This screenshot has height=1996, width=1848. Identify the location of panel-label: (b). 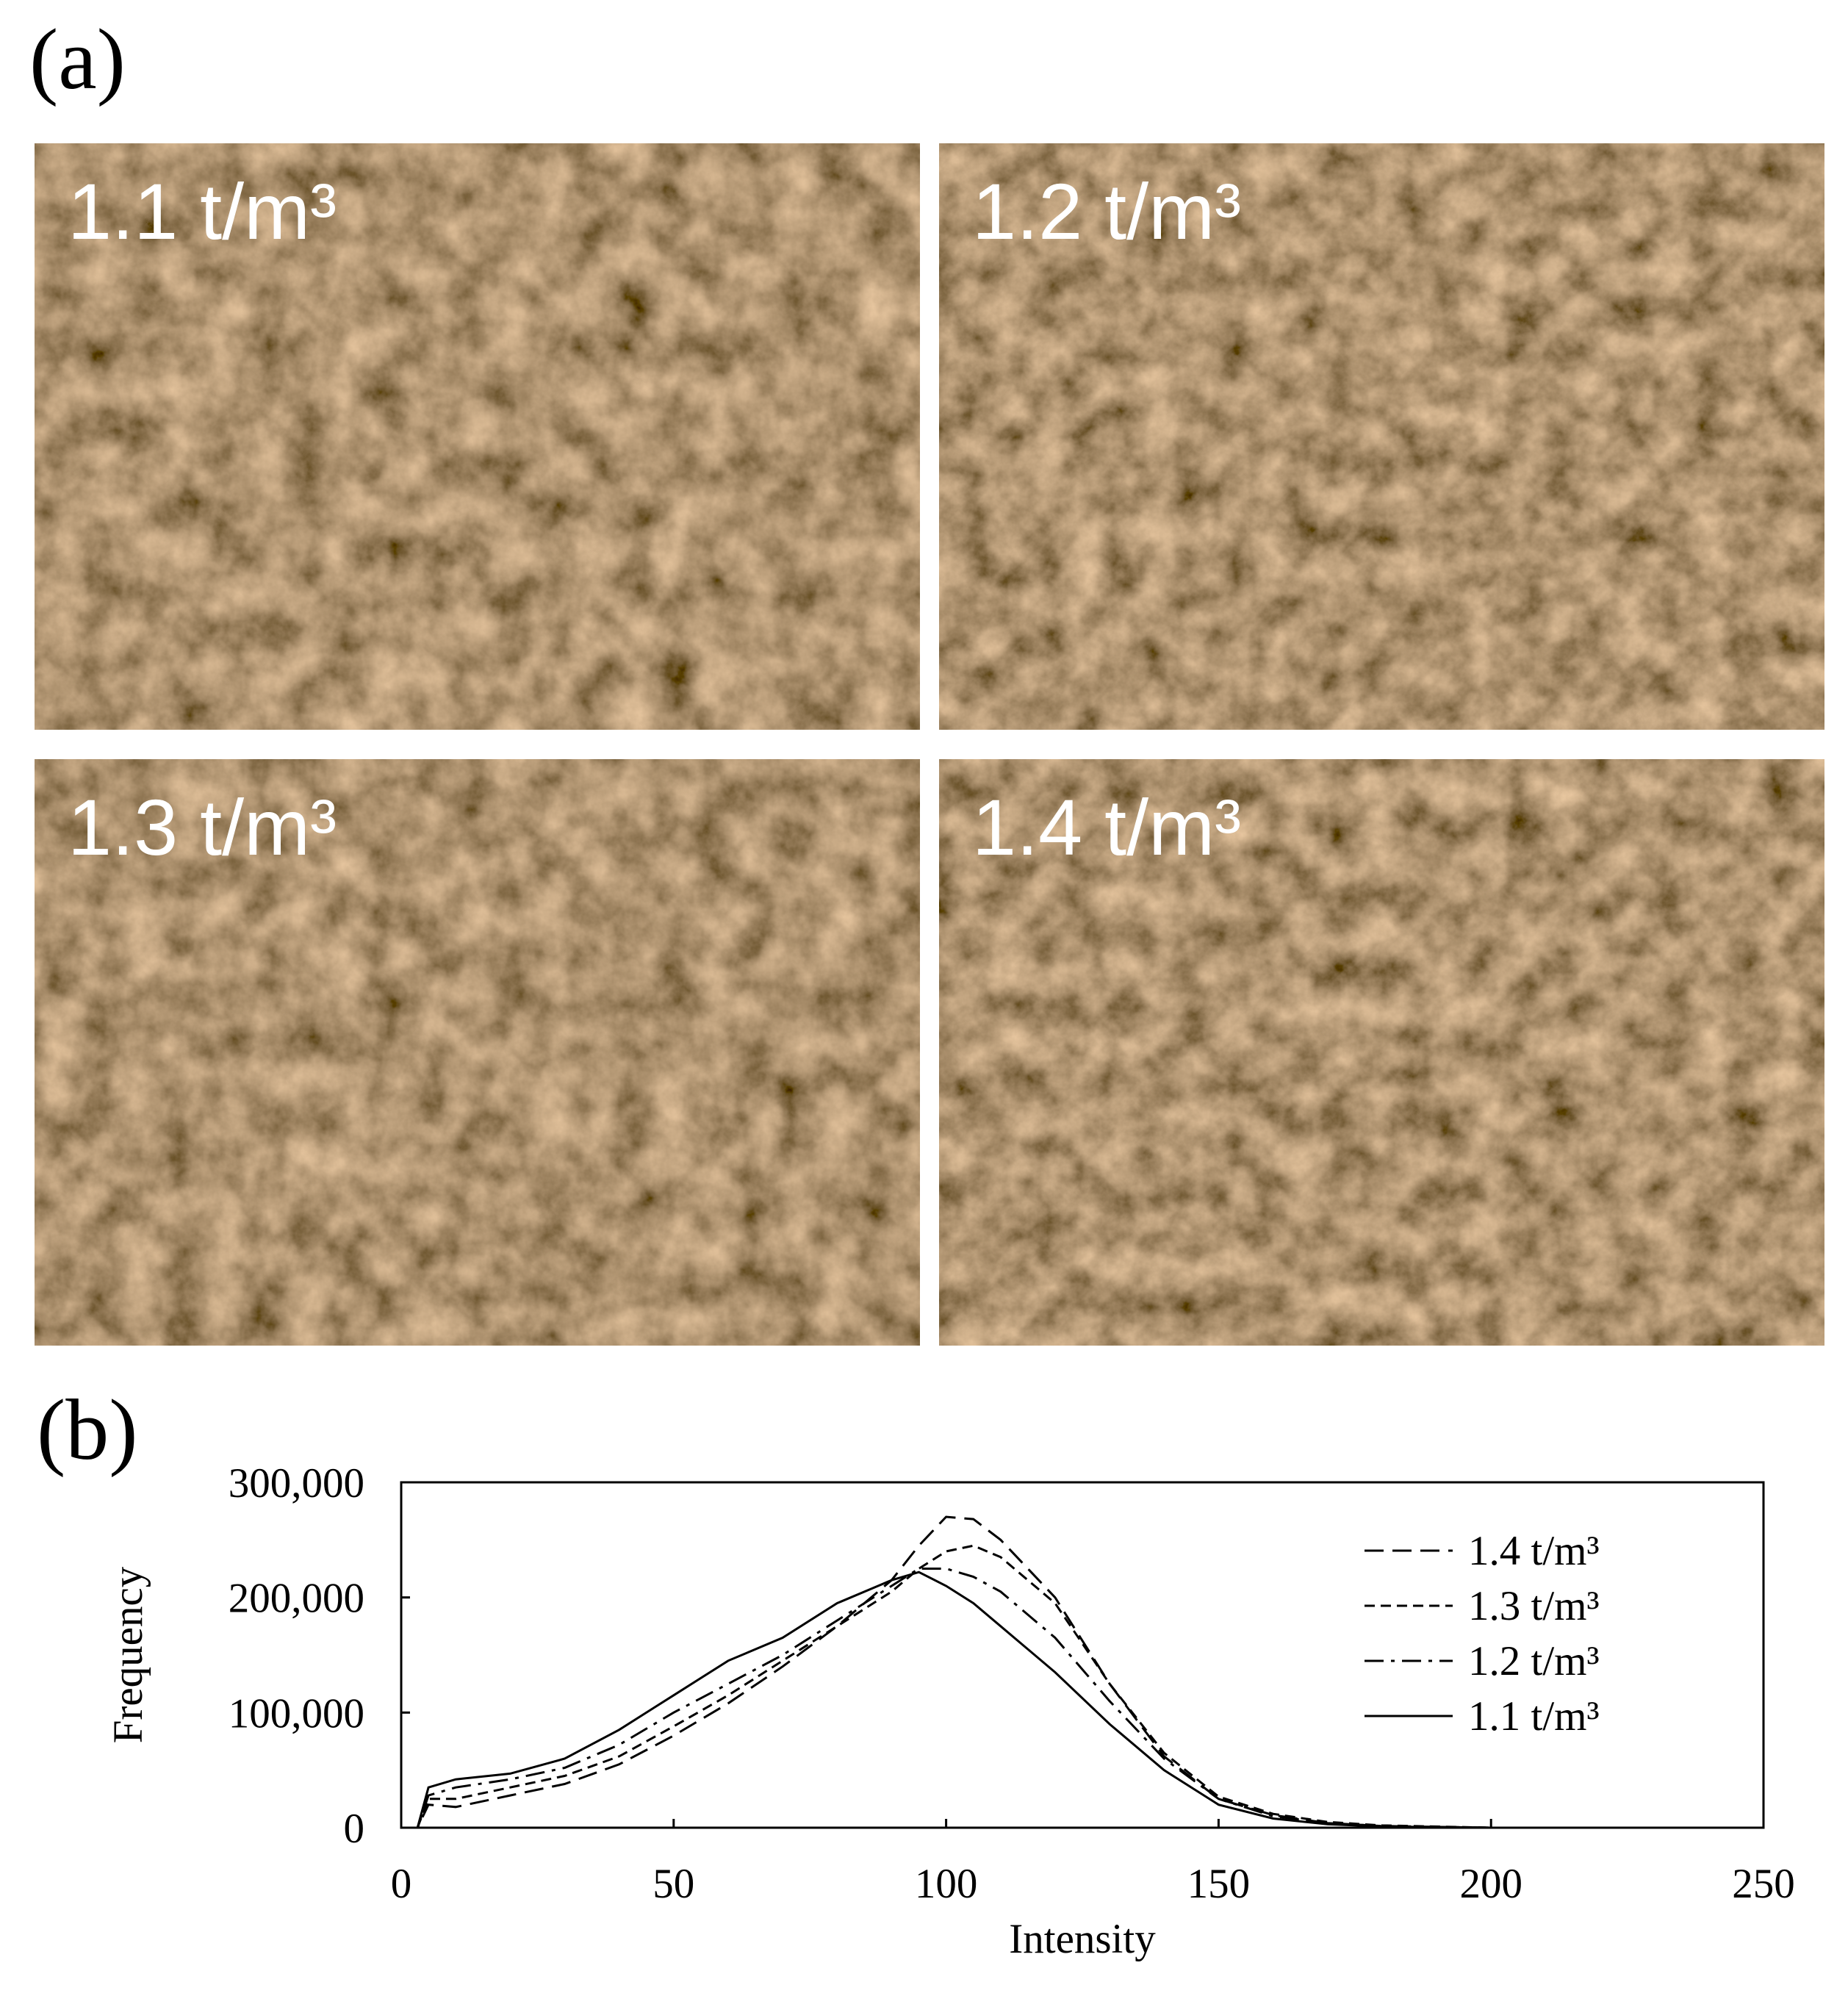
(87, 1430).